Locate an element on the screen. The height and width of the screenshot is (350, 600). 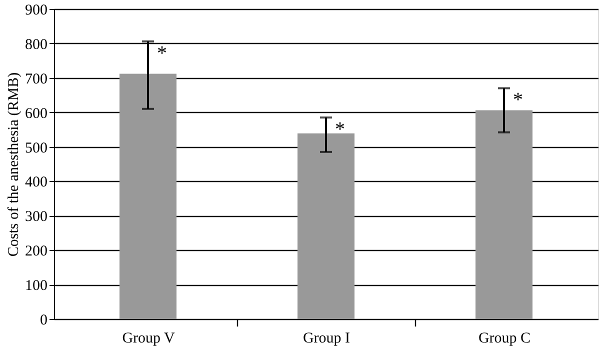
y-tick-label: 500 is located at coordinates (36, 148).